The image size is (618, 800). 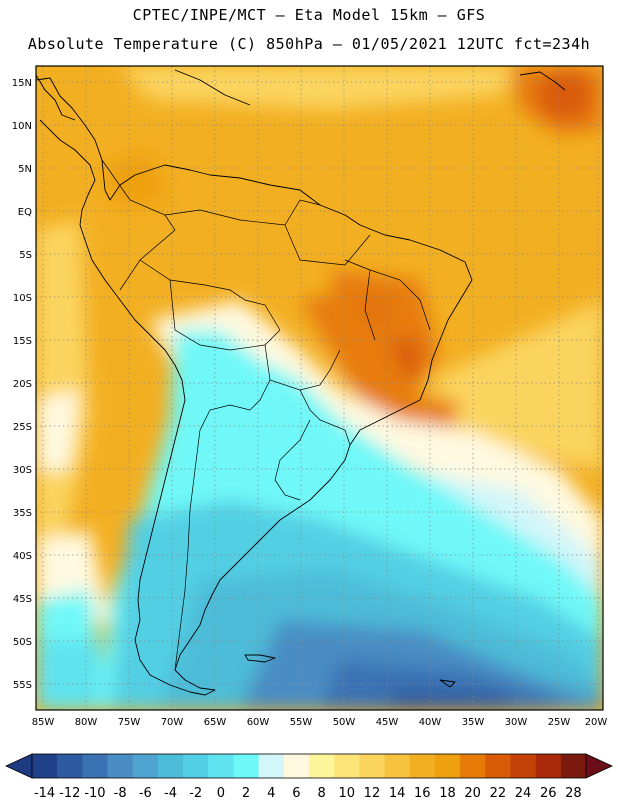 I want to click on lon-label: 50W, so click(x=344, y=722).